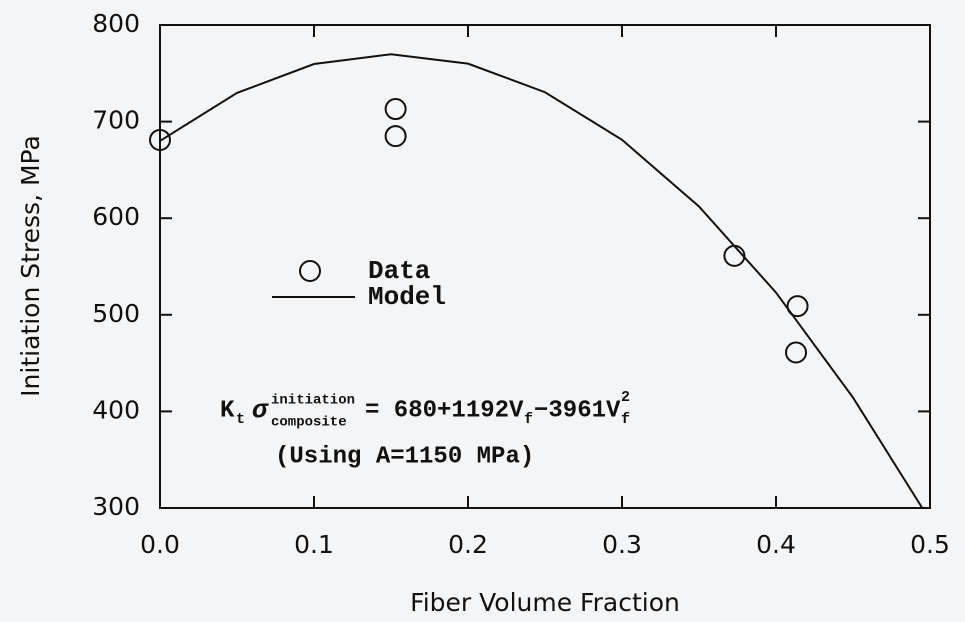  I want to click on x-tick-label: 0.2, so click(468, 544).